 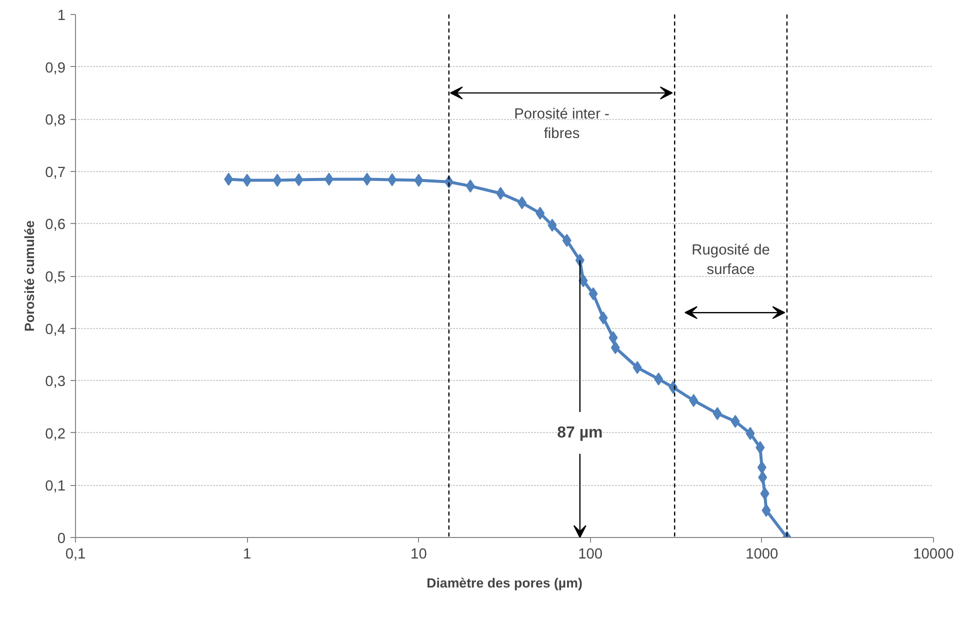 What do you see at coordinates (55, 172) in the screenshot?
I see `y-tick-label: 0,7` at bounding box center [55, 172].